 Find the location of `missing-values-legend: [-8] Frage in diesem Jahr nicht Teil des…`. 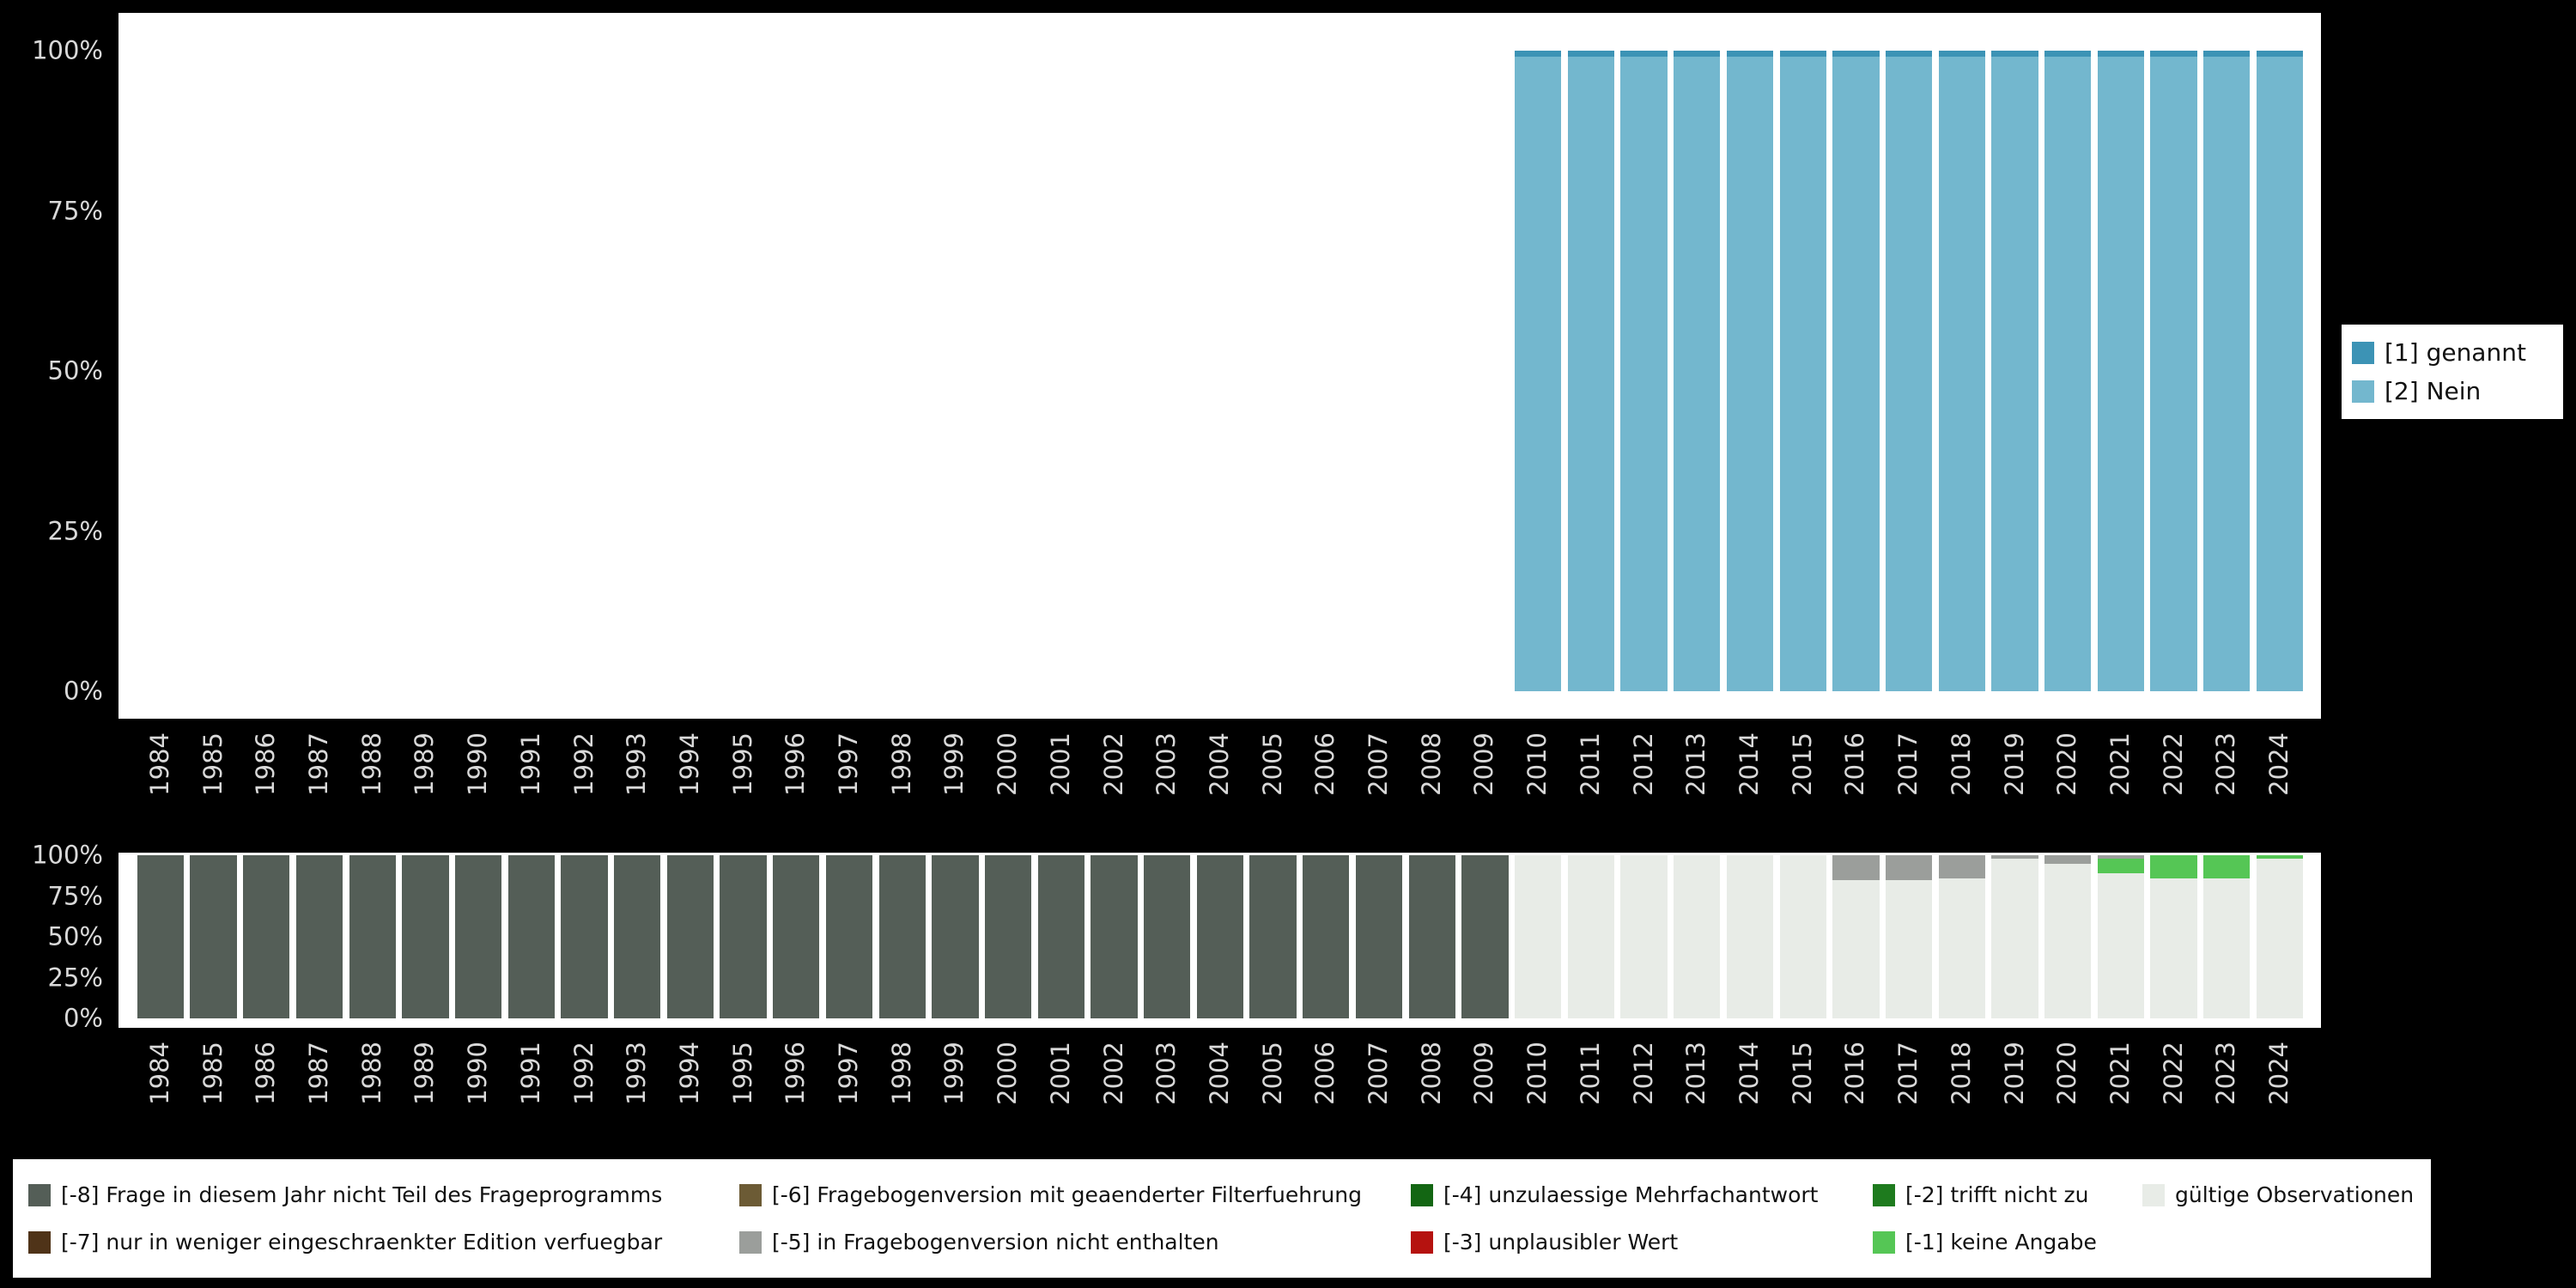

missing-values-legend: [-8] Frage in diesem Jahr nicht Teil des… is located at coordinates (1222, 1218).